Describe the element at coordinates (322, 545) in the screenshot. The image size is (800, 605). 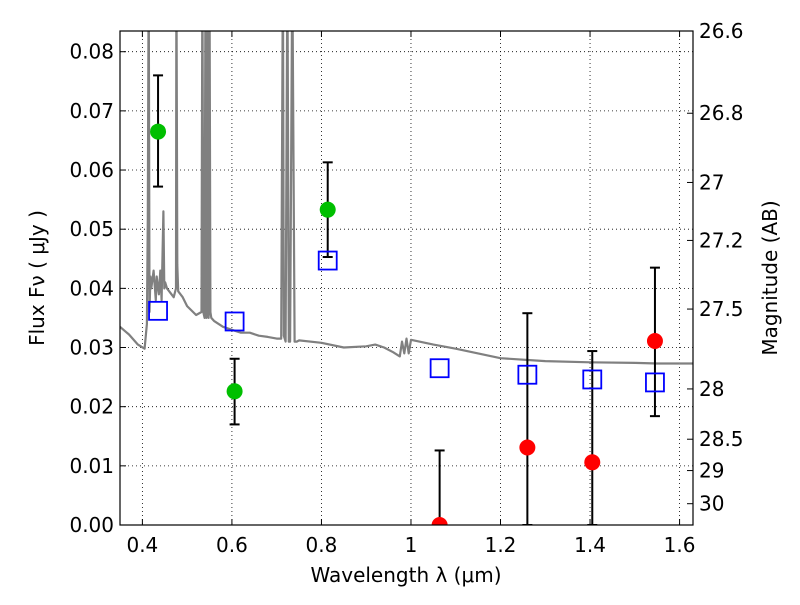
I see `x-tick-label: 0.8` at that location.